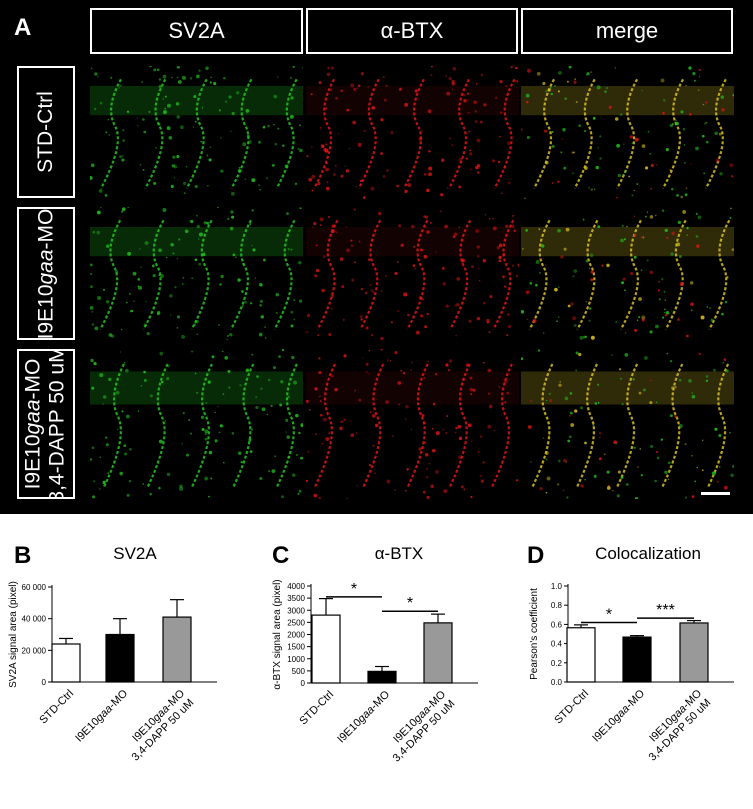  Describe the element at coordinates (296, 610) in the screenshot. I see `y-tick-label: 3000` at that location.